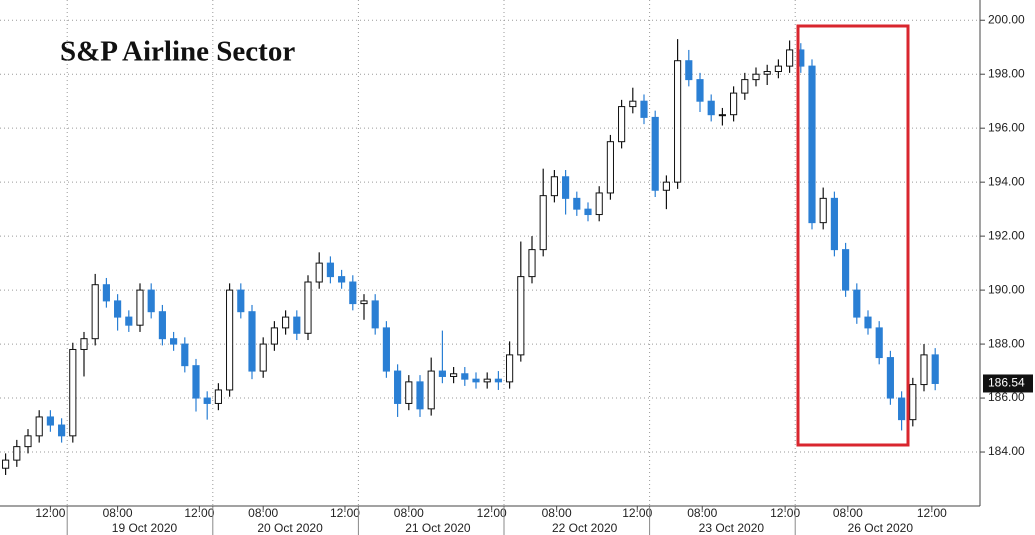 Image resolution: width=1035 pixels, height=535 pixels. I want to click on y-tick-label: 188.00, so click(1006, 343).